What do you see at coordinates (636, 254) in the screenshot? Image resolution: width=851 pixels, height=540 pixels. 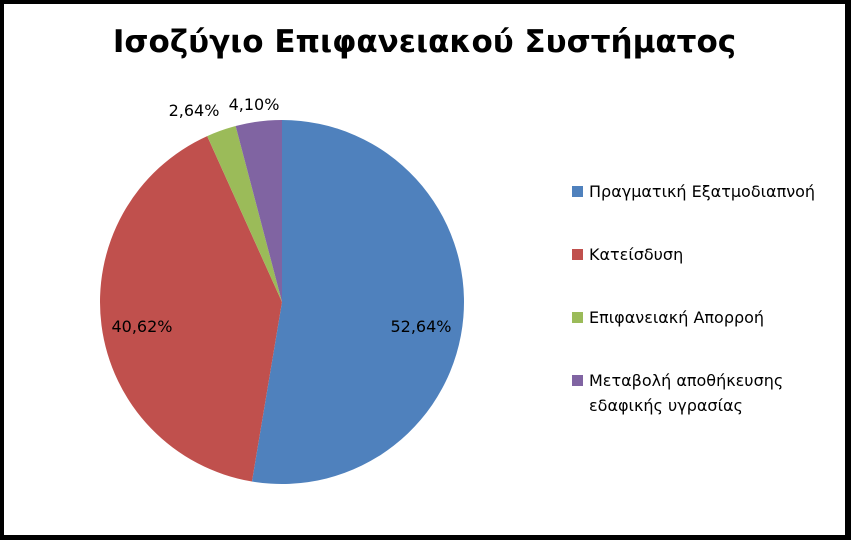 I see `legend-label-2: Κατείσδυση` at bounding box center [636, 254].